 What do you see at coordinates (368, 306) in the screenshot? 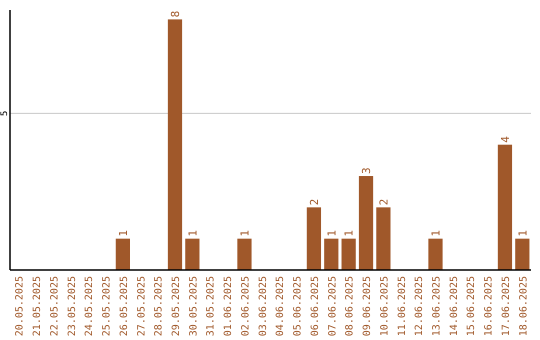
I see `x-tick-label: 09.06.2025` at bounding box center [368, 306].